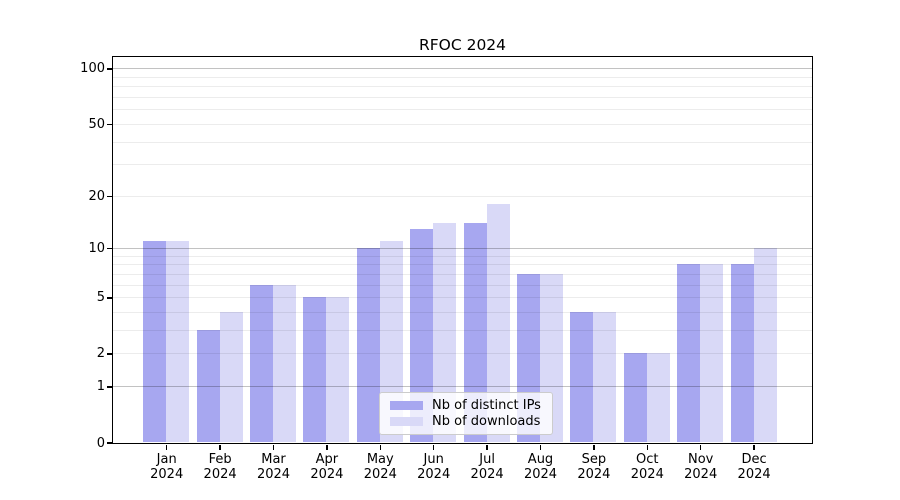  What do you see at coordinates (445, 333) in the screenshot?
I see `bar-downloads-jun` at bounding box center [445, 333].